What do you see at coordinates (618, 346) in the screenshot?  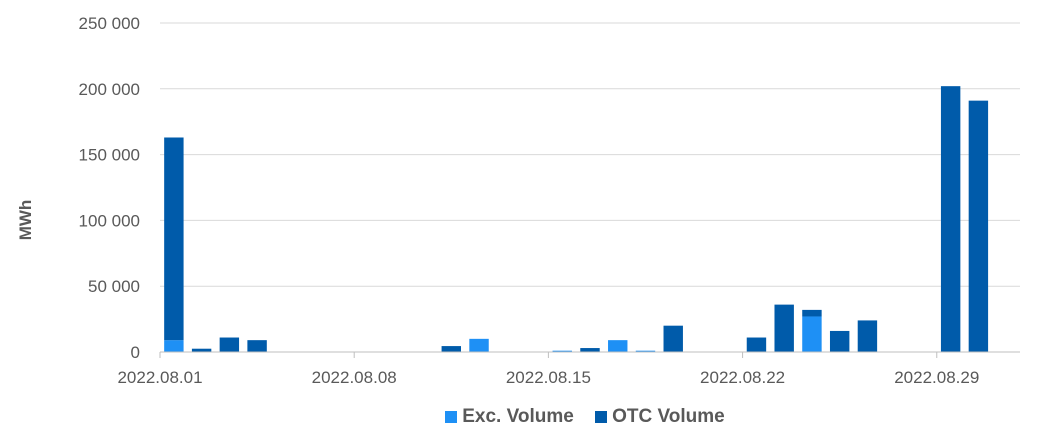 I see `bar-exc-2022.08.17` at bounding box center [618, 346].